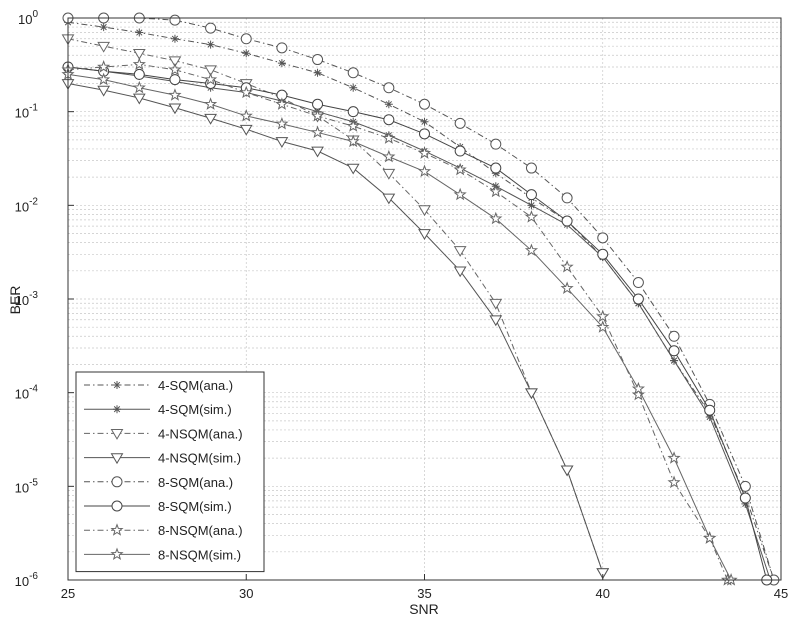 This screenshot has width=800, height=631. I want to click on x-tick-label: 35, so click(424, 593).